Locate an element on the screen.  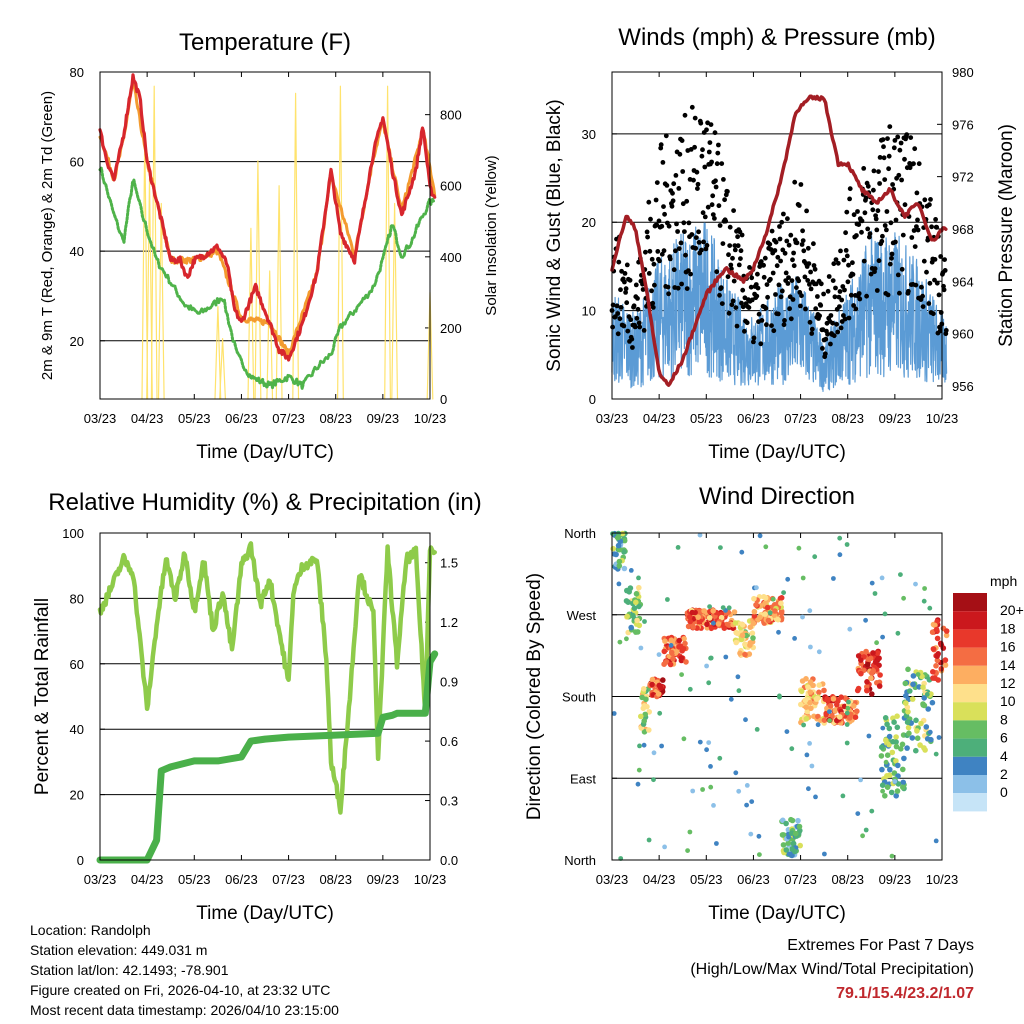
humidity-y2tick-label: 0.9 is located at coordinates (449, 682).